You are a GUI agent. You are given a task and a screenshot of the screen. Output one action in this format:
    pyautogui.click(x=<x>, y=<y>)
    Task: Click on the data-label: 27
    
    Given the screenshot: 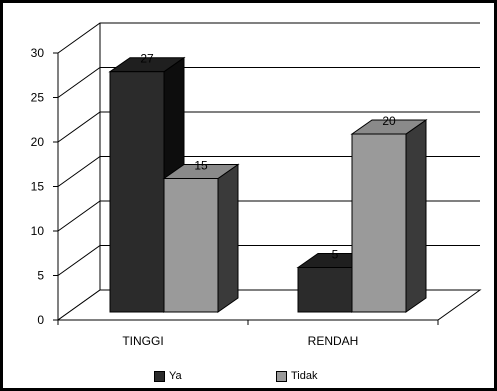 What is the action you would take?
    pyautogui.click(x=147, y=59)
    